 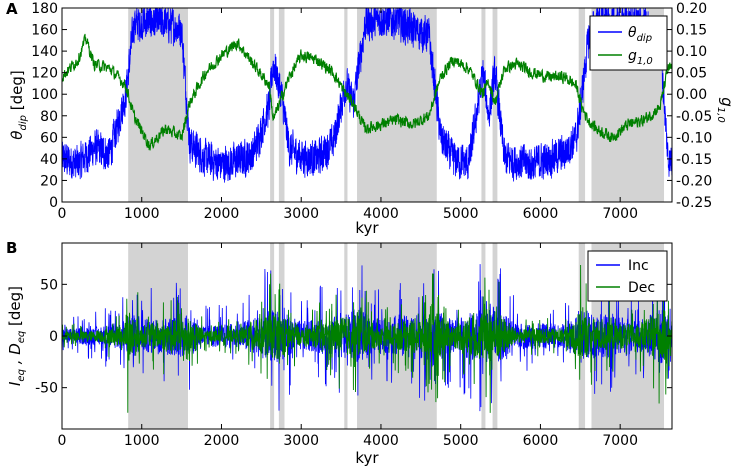 I want to click on panel-a-ylabel-right-sub: 1,0, so click(x=720, y=115).